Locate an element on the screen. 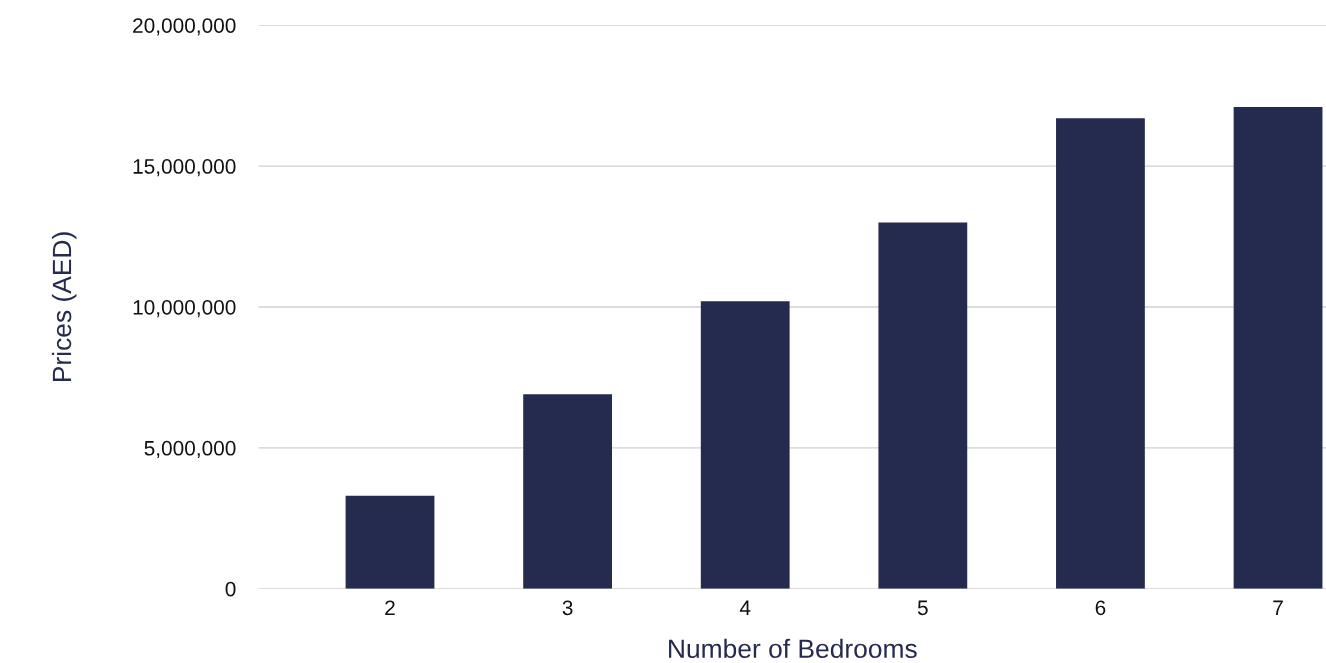 This screenshot has height=663, width=1326. y-tick-label: 10,000,000 is located at coordinates (184, 308).